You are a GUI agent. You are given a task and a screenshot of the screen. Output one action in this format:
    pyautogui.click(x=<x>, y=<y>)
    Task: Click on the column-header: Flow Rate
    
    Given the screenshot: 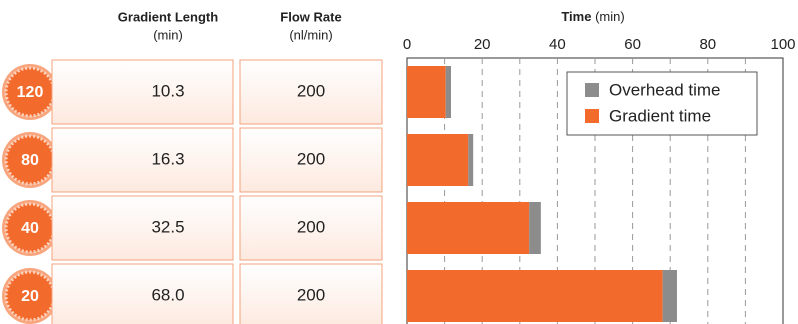 What is the action you would take?
    pyautogui.click(x=310, y=16)
    